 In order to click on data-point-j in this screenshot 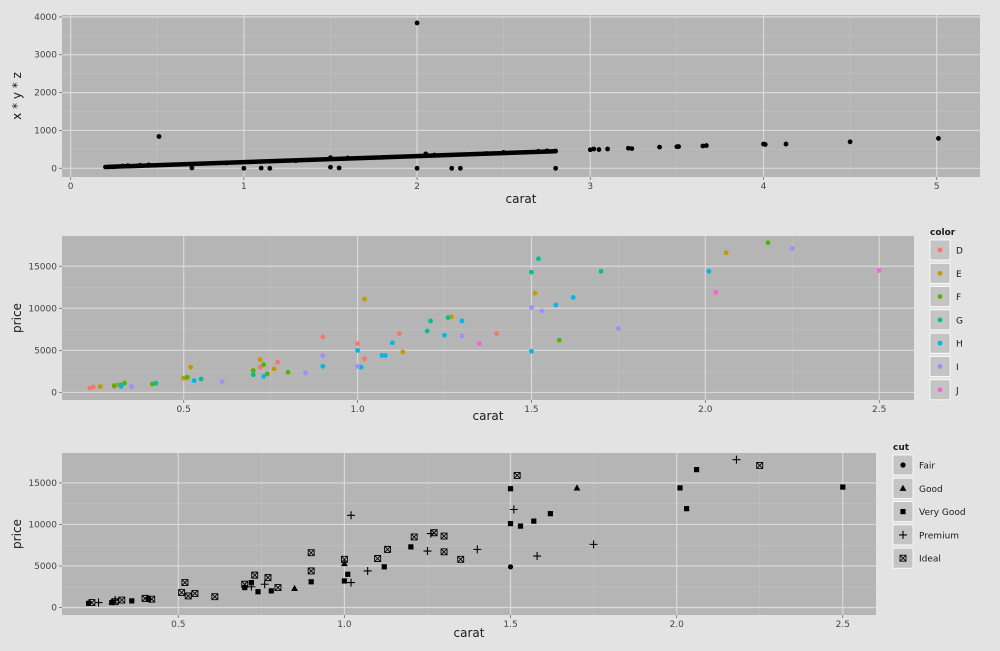, I will do `click(479, 344)`.